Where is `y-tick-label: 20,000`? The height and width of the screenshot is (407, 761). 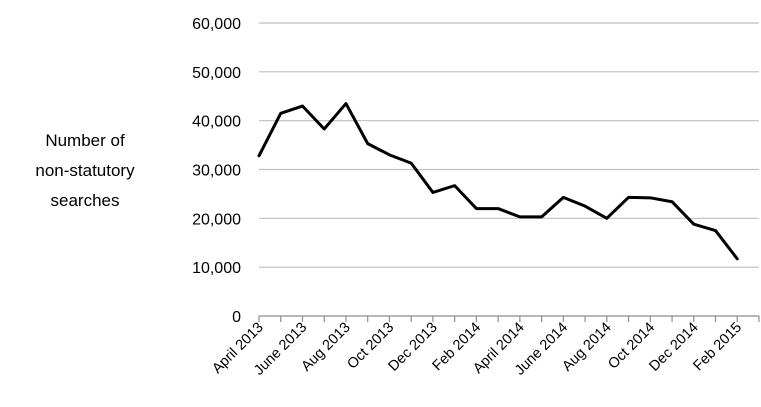 y-tick-label: 20,000 is located at coordinates (216, 219).